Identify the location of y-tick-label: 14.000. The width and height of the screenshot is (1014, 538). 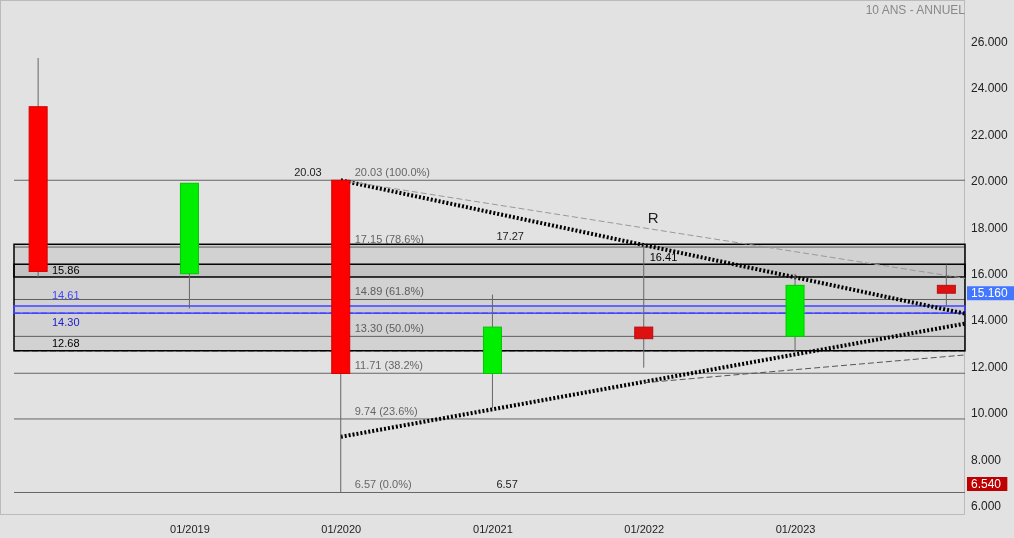
(990, 320).